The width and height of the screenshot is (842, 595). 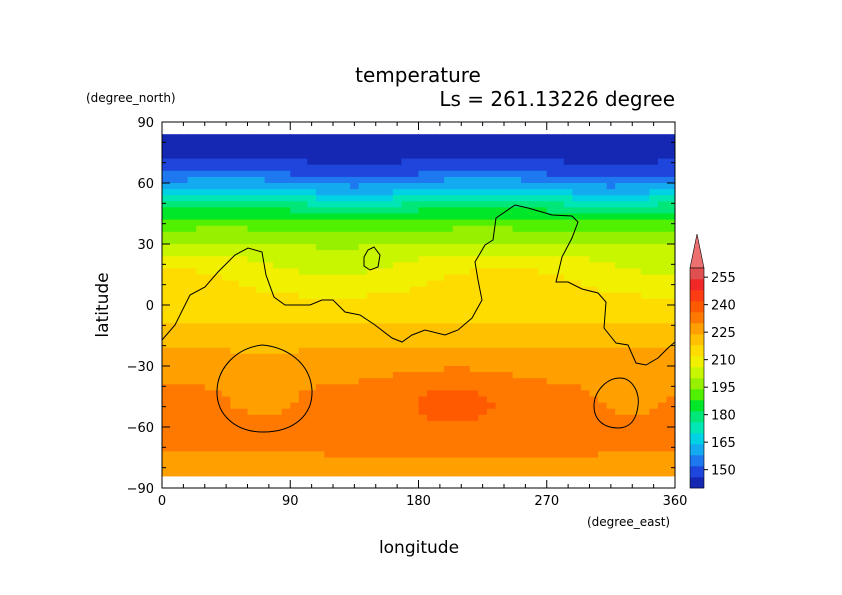 What do you see at coordinates (162, 501) in the screenshot?
I see `x-tick-label: 0` at bounding box center [162, 501].